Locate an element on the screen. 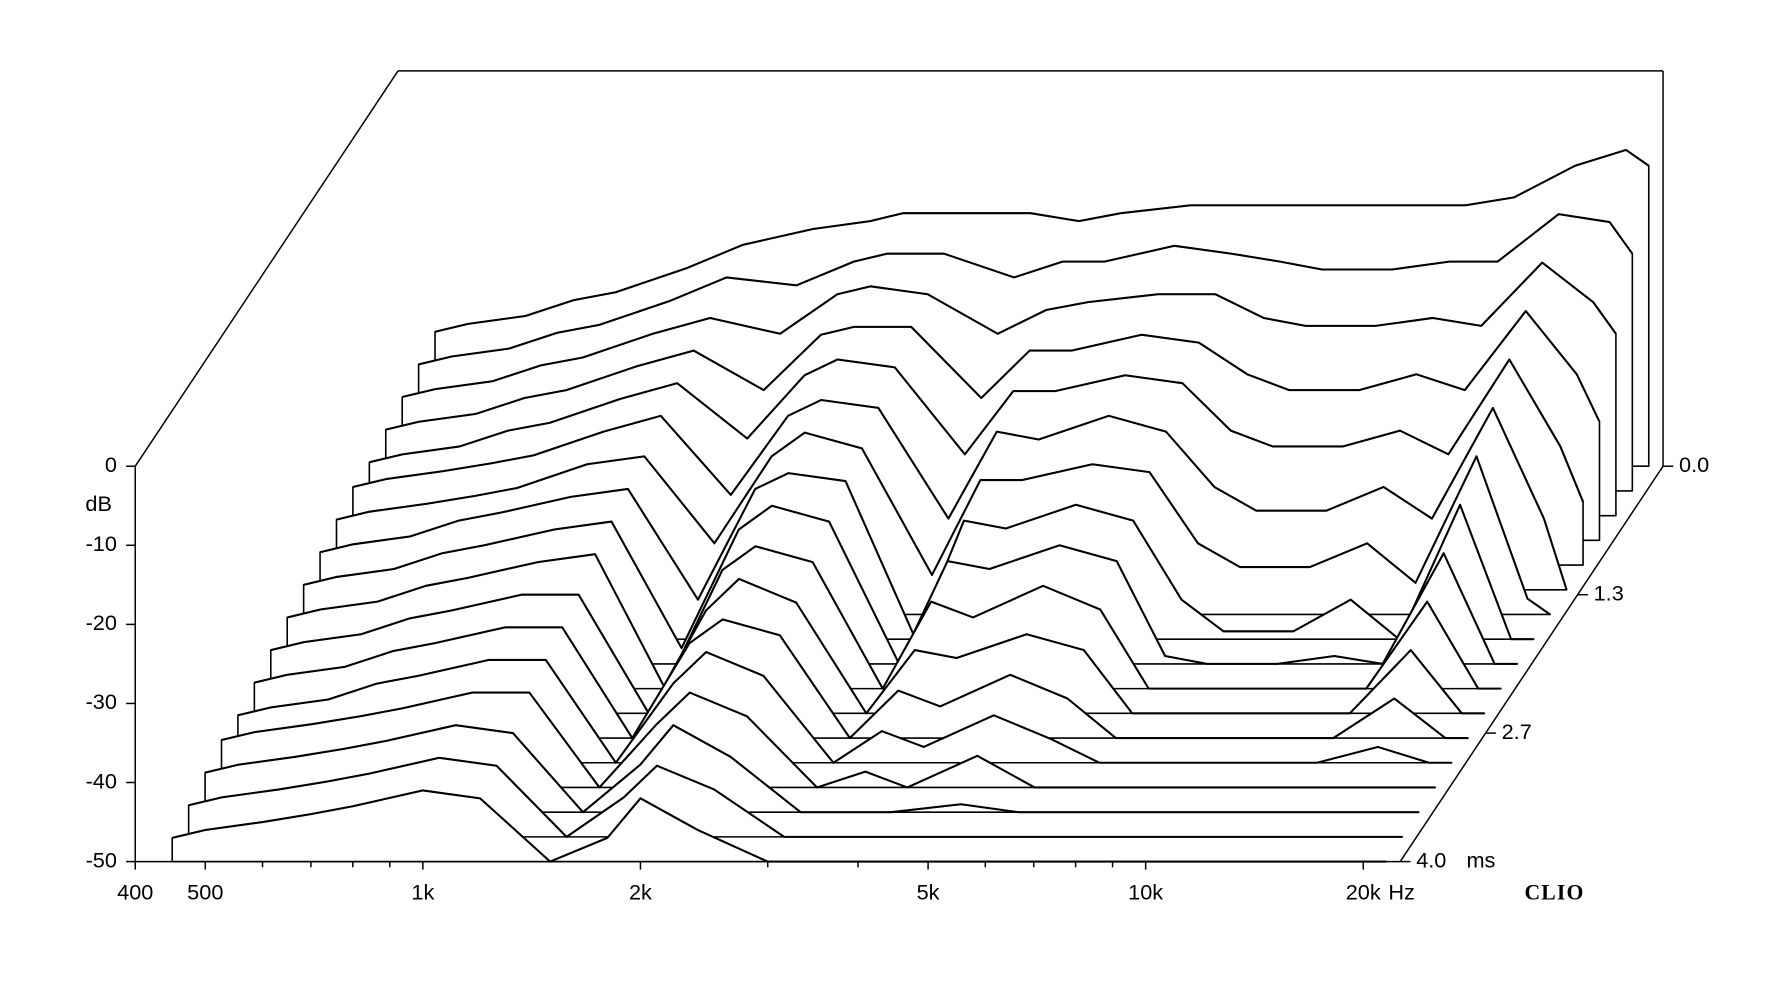 Image resolution: width=1772 pixels, height=1001 pixels. y-tick-label: -40 is located at coordinates (101, 780).